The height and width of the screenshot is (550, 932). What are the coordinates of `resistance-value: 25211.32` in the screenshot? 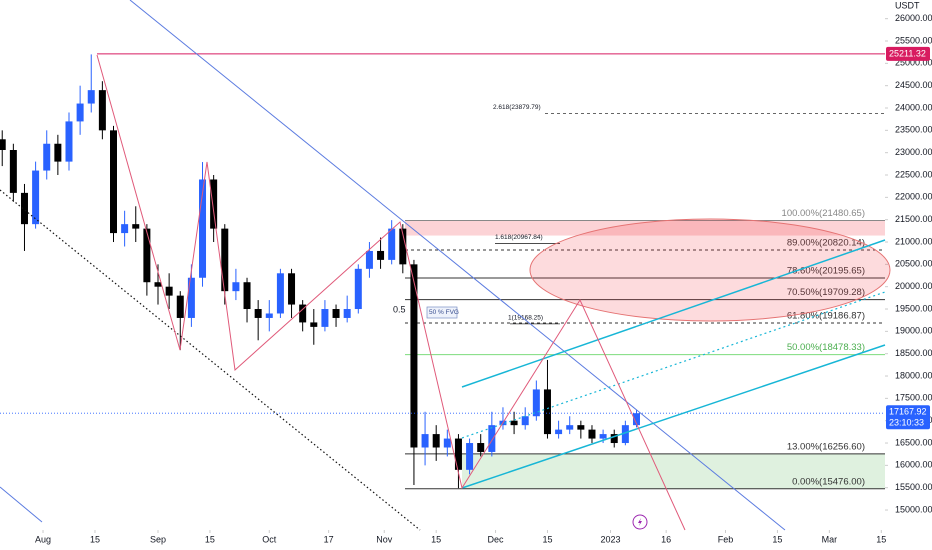 It's located at (907, 53).